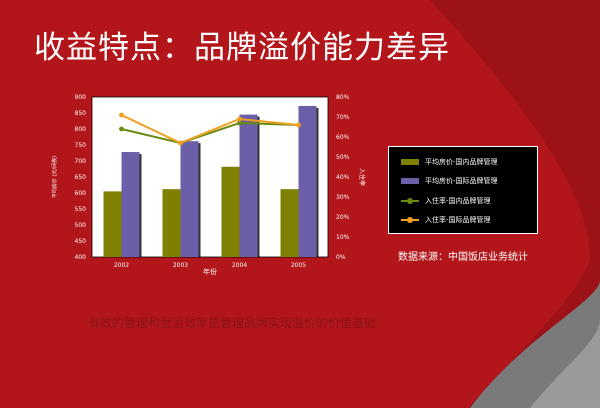 This screenshot has width=600, height=408. What do you see at coordinates (81, 257) in the screenshot?
I see `y-tick-label: 400` at bounding box center [81, 257].